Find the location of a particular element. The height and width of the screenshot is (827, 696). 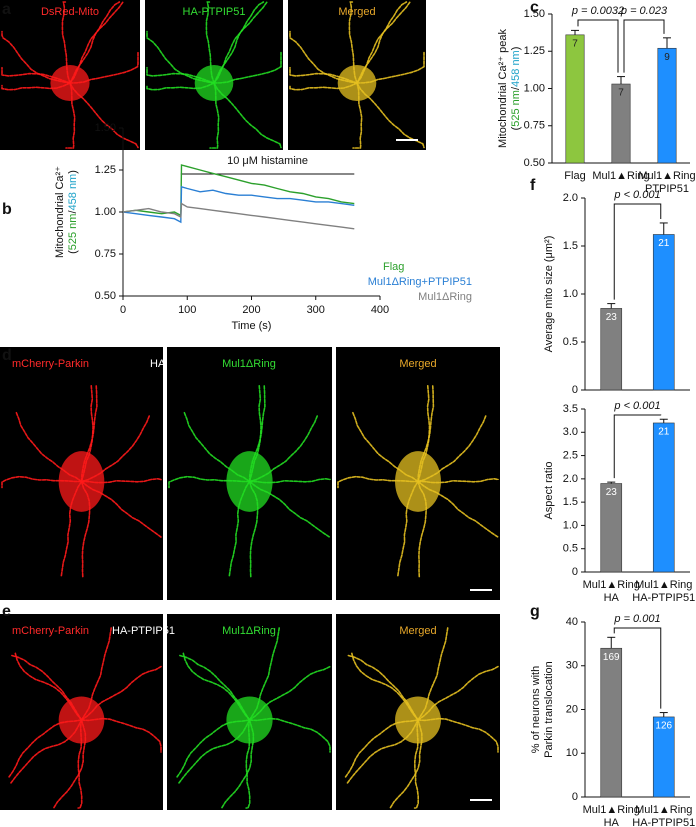

y-axis-label: Mitochondrial Ca²⁺ is located at coordinates (60, 212).